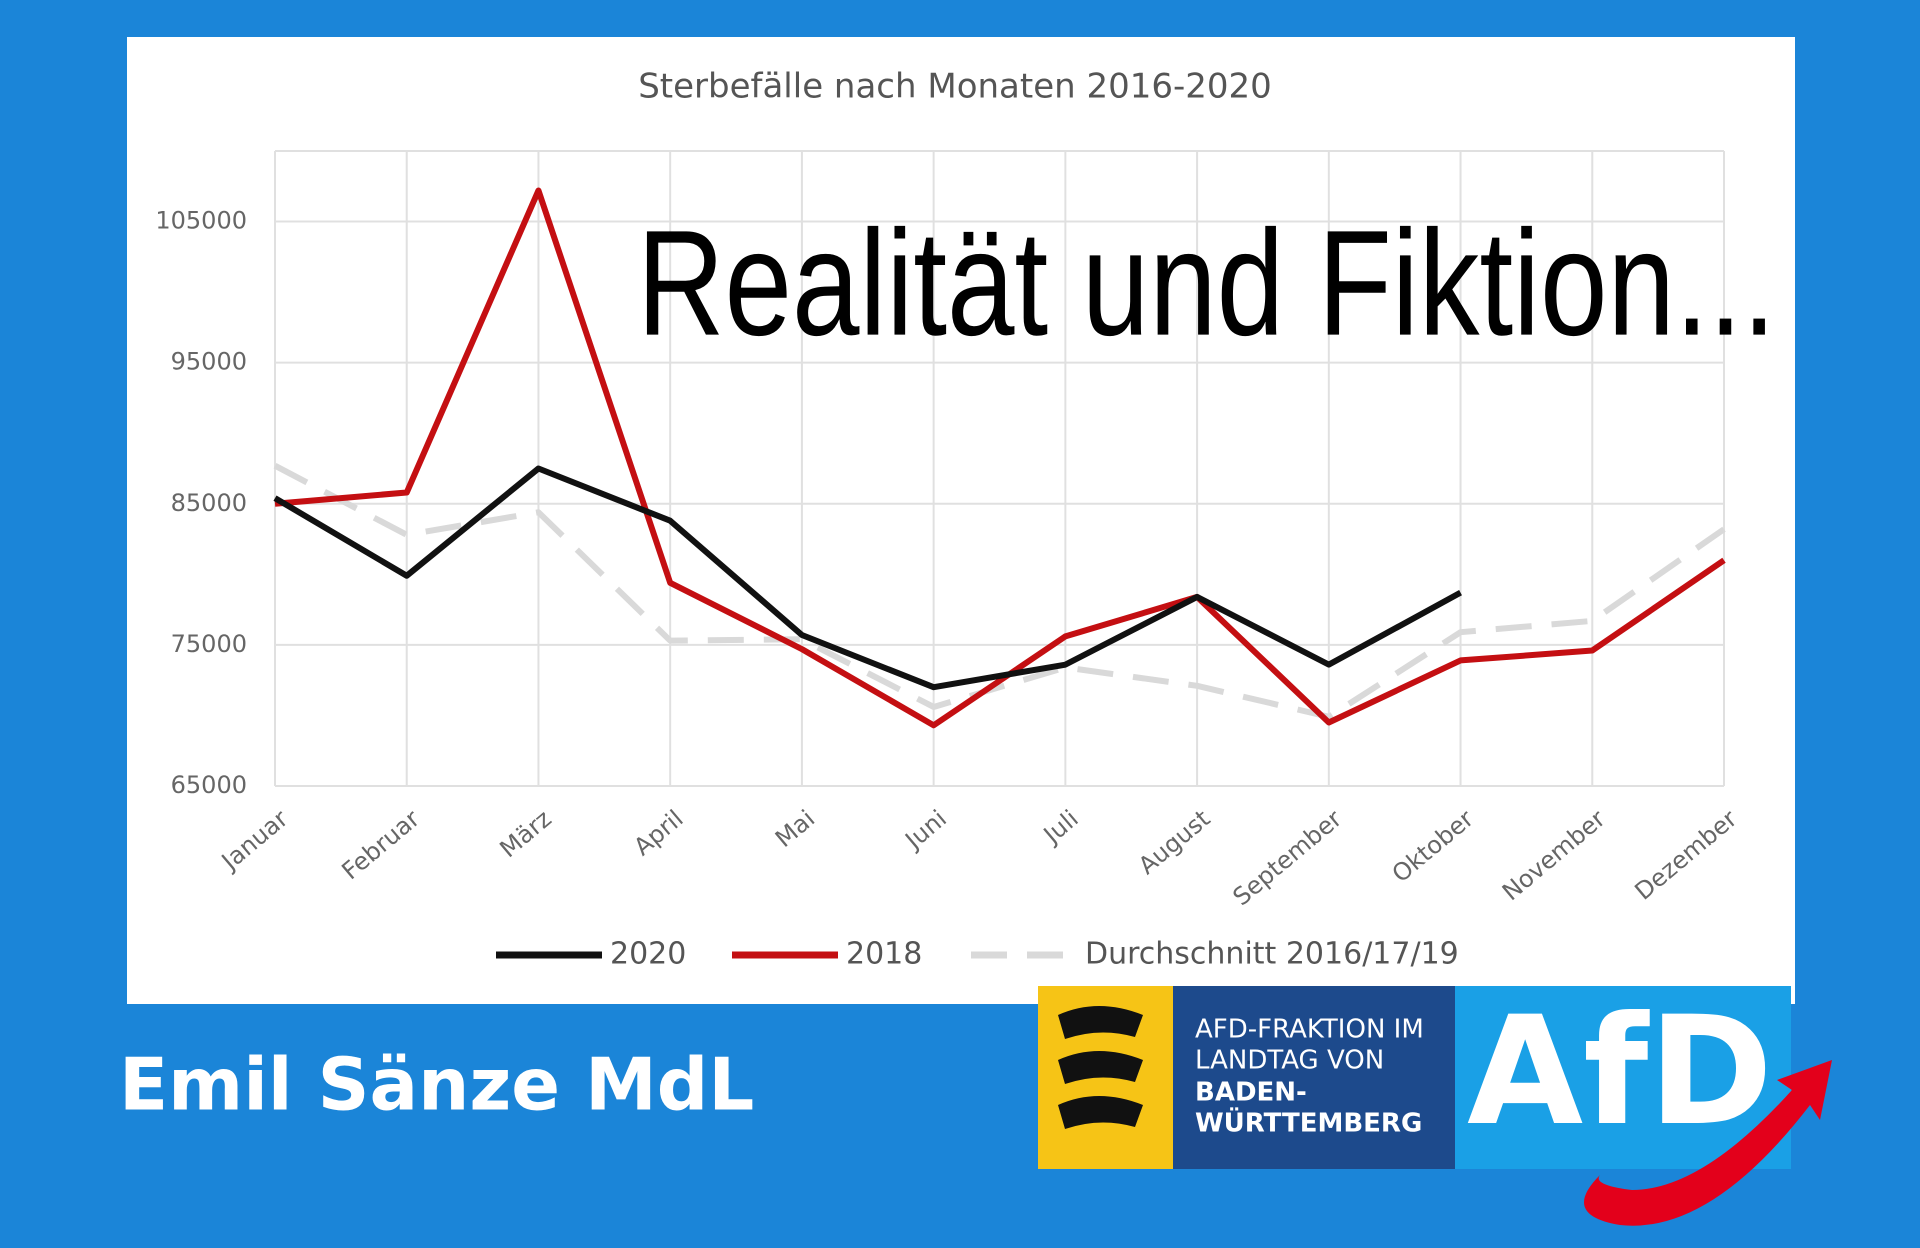 The width and height of the screenshot is (1920, 1248). What do you see at coordinates (1708, 1143) in the screenshot?
I see `logo-arrow` at bounding box center [1708, 1143].